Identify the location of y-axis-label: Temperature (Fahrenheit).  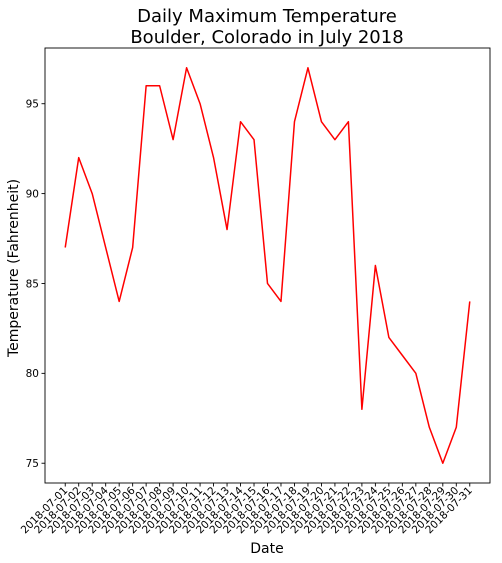
(14, 268).